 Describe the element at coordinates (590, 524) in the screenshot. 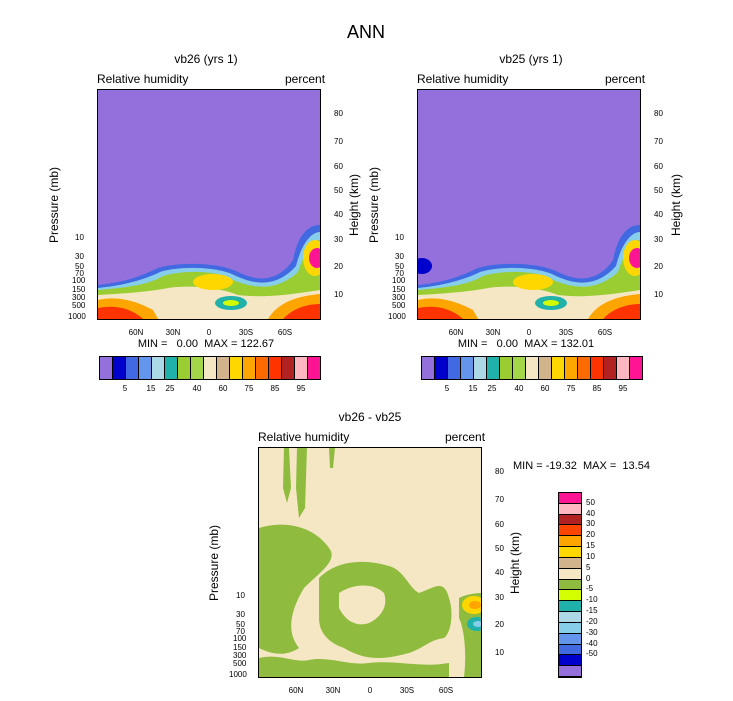

I see `colorbar-label: 30` at that location.